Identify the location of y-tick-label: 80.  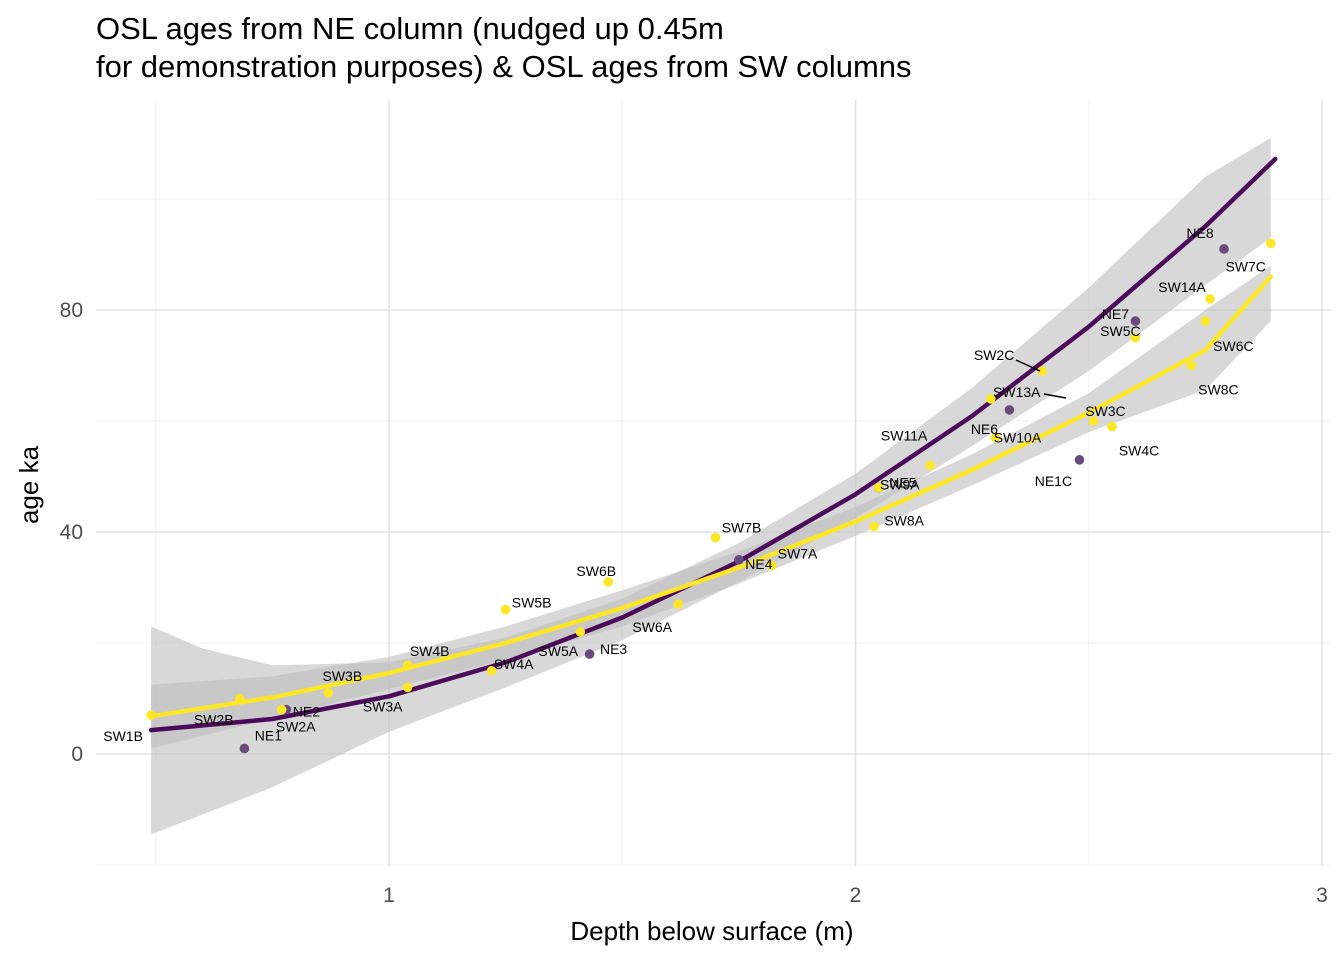
(71, 310).